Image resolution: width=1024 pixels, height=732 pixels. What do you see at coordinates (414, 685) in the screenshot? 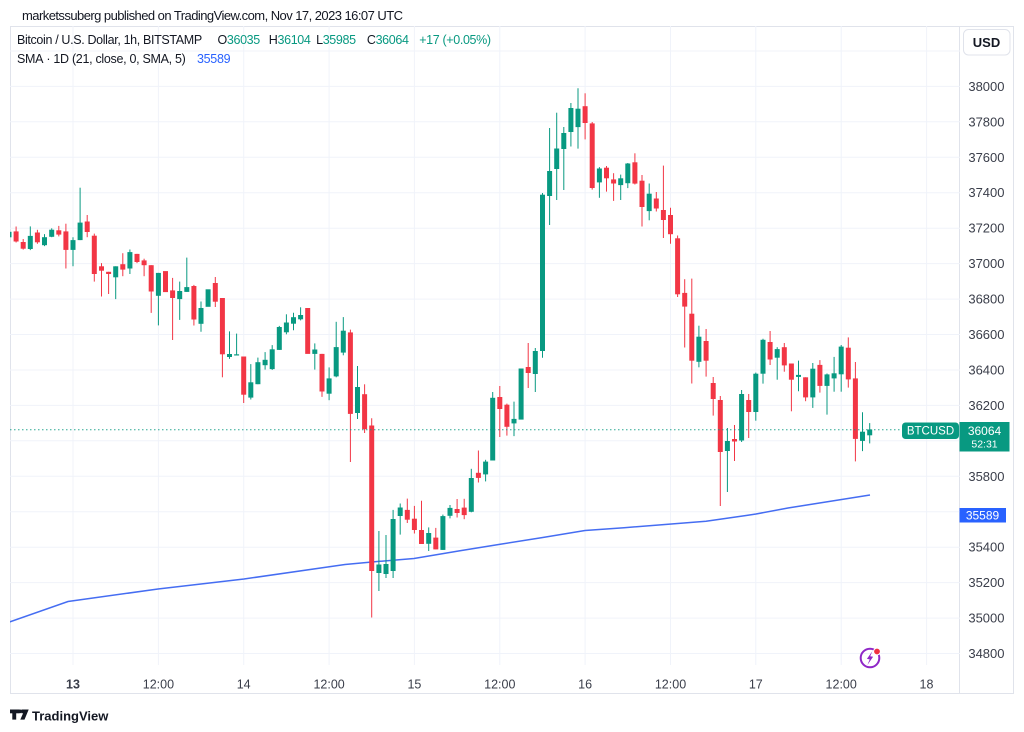
I see `svg-text: 15` at bounding box center [414, 685].